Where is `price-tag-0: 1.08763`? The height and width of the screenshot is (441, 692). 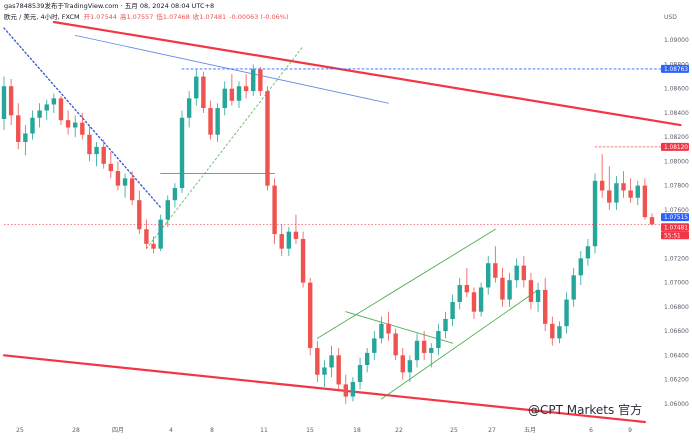 price-tag-0: 1.08763 is located at coordinates (675, 68).